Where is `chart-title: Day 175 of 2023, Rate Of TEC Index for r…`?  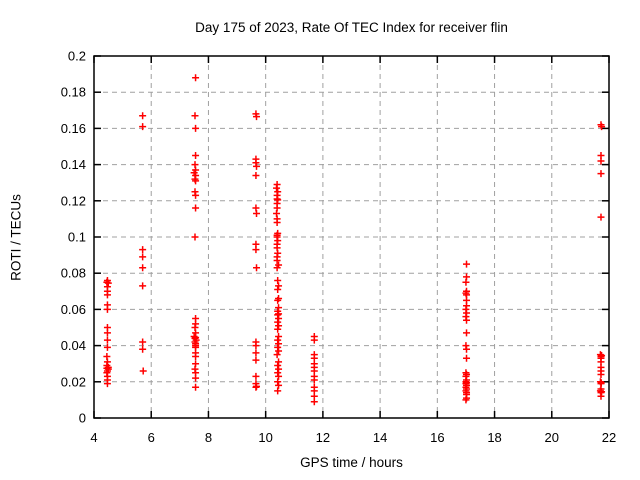 chart-title: Day 175 of 2023, Rate Of TEC Index for r… is located at coordinates (351, 27).